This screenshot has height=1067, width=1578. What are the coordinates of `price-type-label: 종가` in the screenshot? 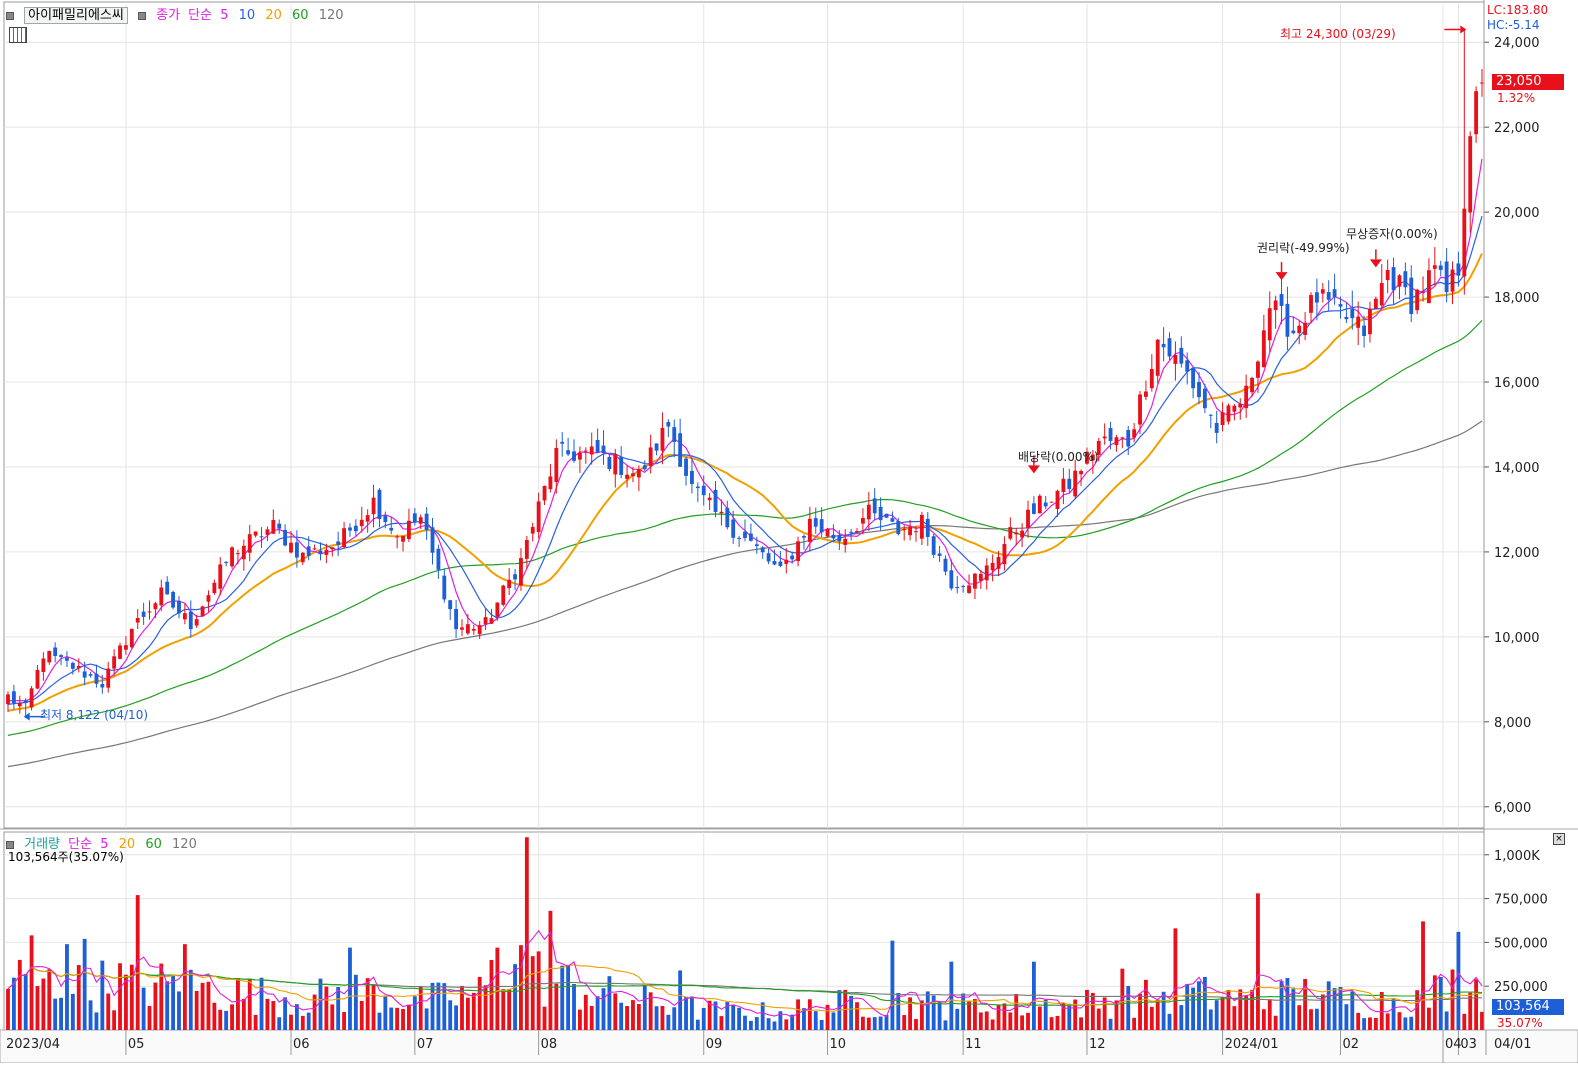 It's located at (168, 15).